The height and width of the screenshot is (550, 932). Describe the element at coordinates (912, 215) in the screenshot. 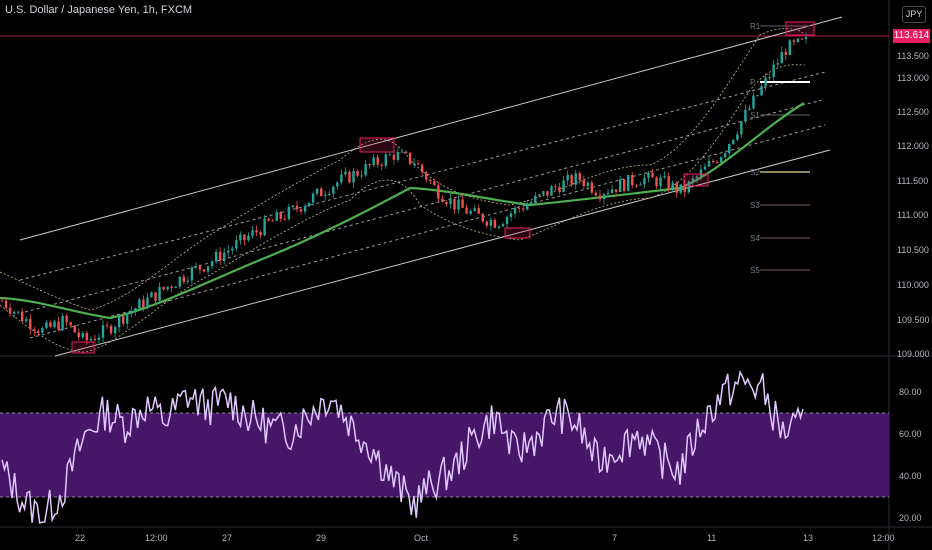

I see `price-tick: 111.000` at that location.